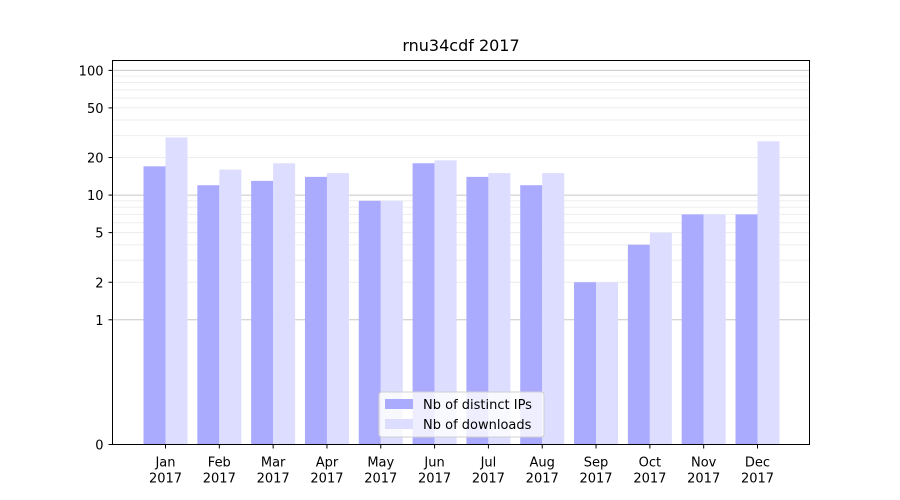 This screenshot has width=900, height=500. What do you see at coordinates (219, 471) in the screenshot?
I see `x-tick-label: Feb 2017` at bounding box center [219, 471].